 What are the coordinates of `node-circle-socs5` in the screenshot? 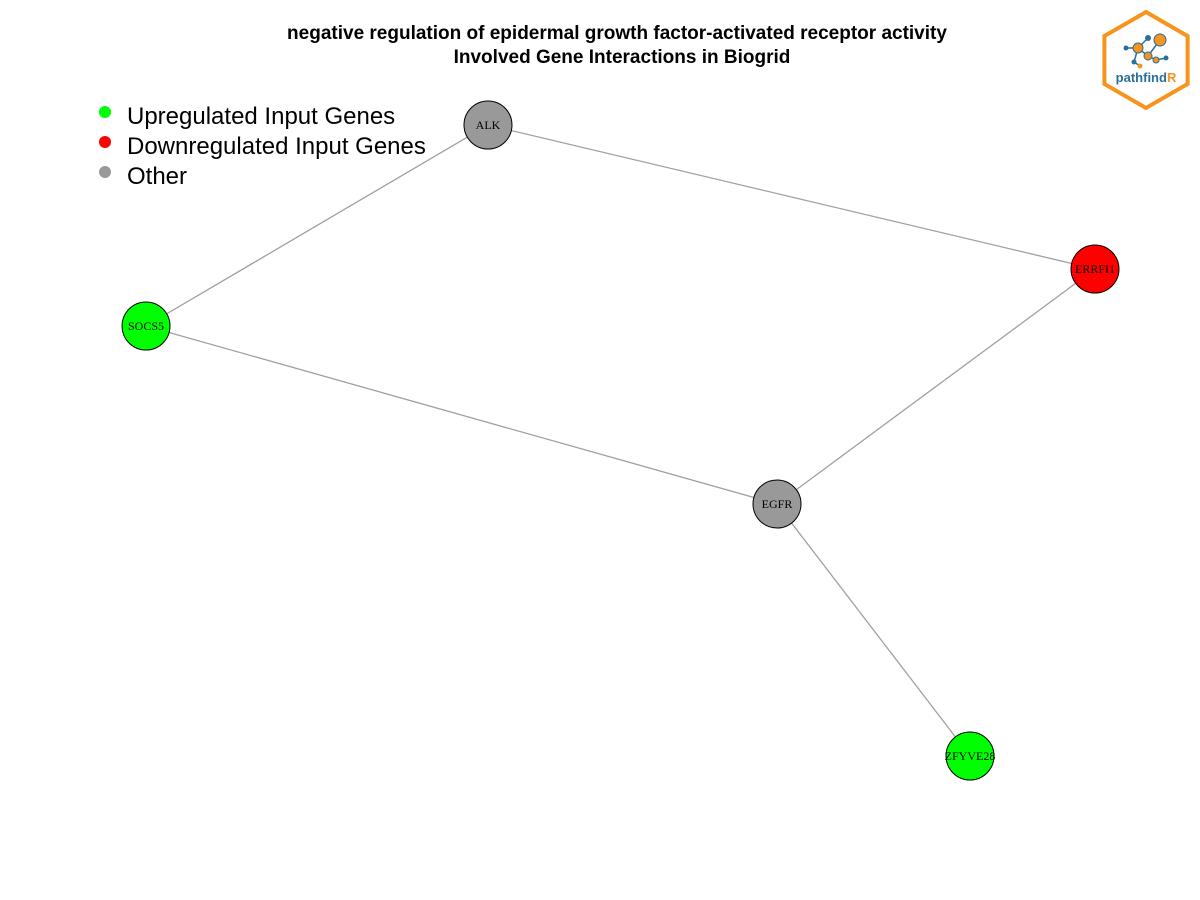 It's located at (146, 326).